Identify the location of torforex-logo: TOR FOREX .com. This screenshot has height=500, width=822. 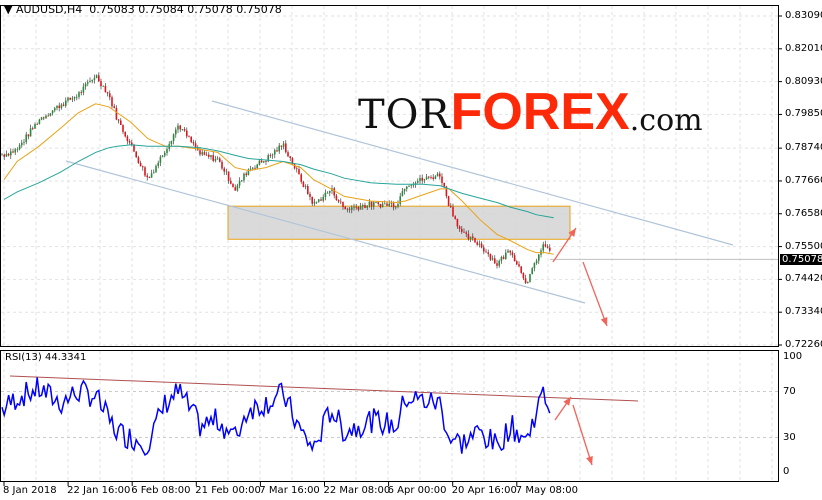
(530, 112).